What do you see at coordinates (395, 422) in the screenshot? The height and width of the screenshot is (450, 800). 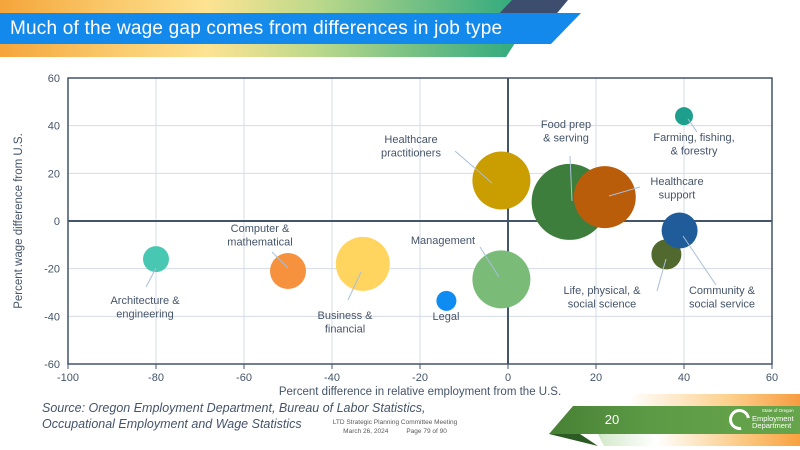 I see `meeting-footer-title: LTD Strategic Planning Committee Meeting` at bounding box center [395, 422].